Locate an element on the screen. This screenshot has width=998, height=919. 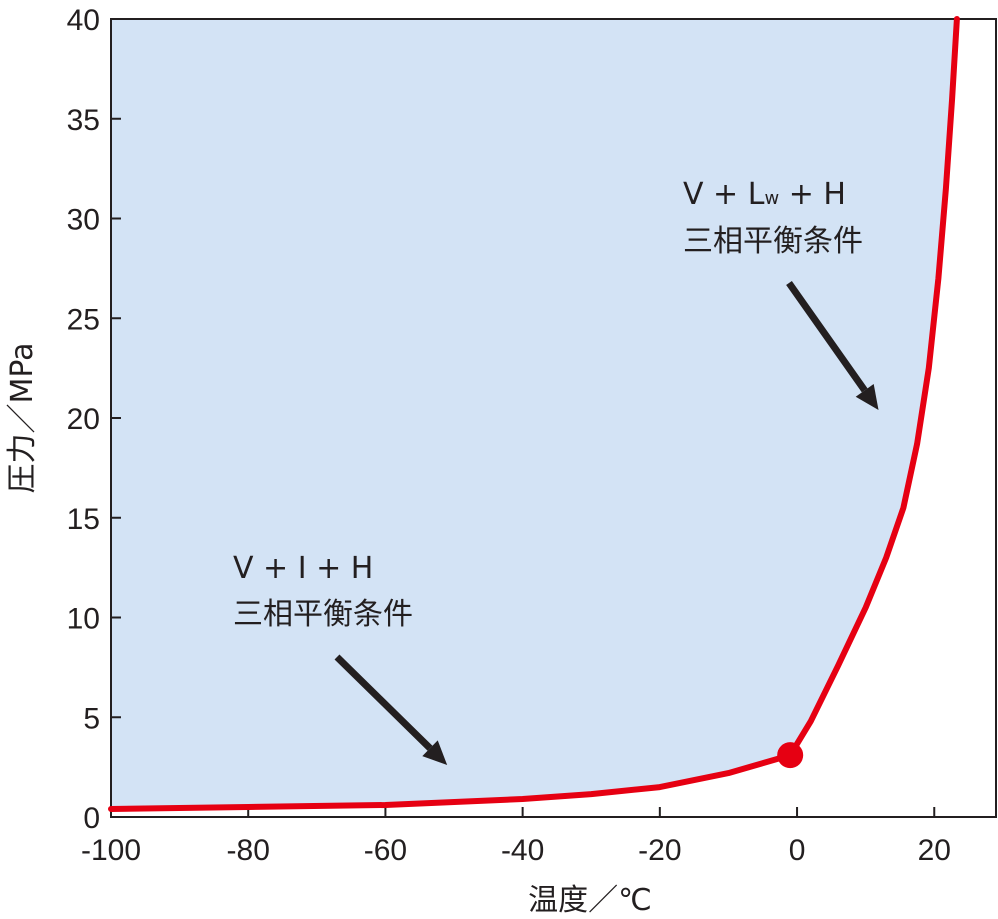
annotation-2-line1-subscript: w is located at coordinates (771, 198).